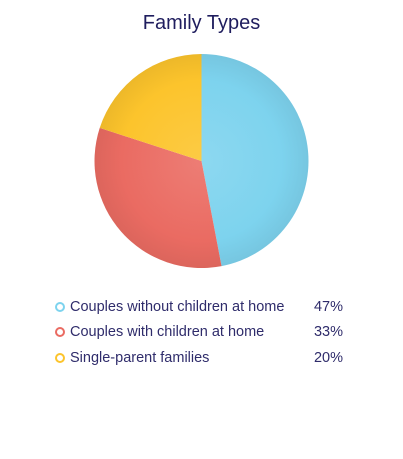  I want to click on legend-label: Couples without children at home, so click(177, 306).